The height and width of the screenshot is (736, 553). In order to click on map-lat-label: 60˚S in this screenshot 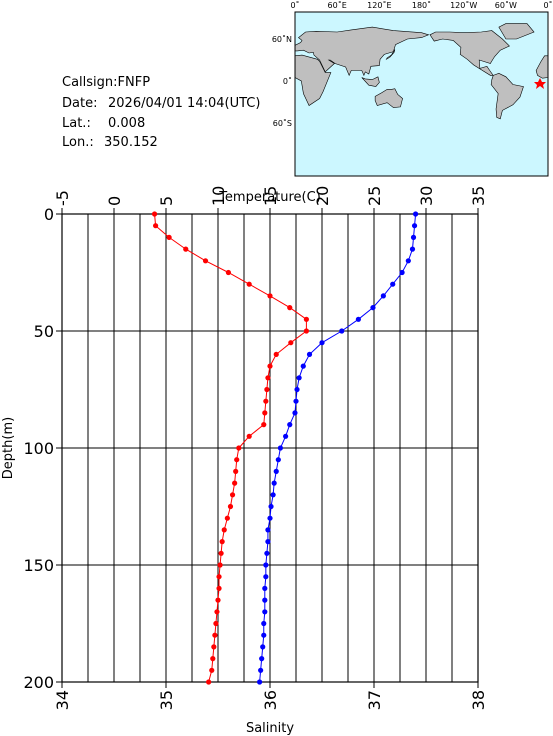, I will do `click(282, 123)`.